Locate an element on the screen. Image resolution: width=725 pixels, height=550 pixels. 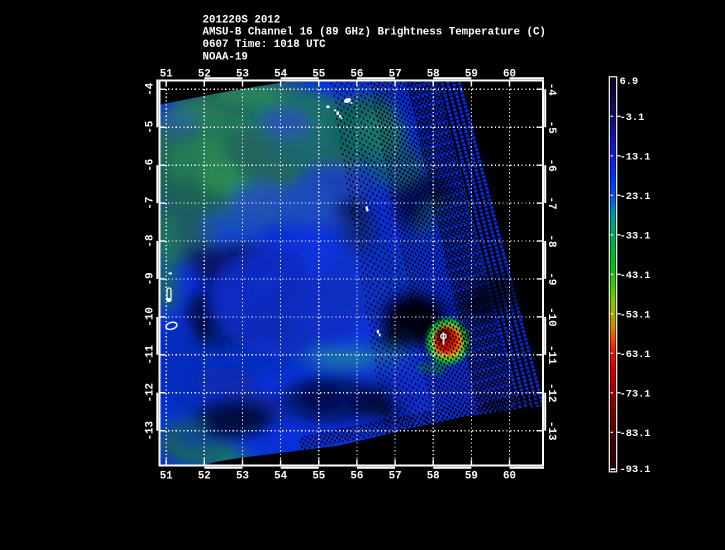
svg-text: -33.1 is located at coordinates (635, 236).